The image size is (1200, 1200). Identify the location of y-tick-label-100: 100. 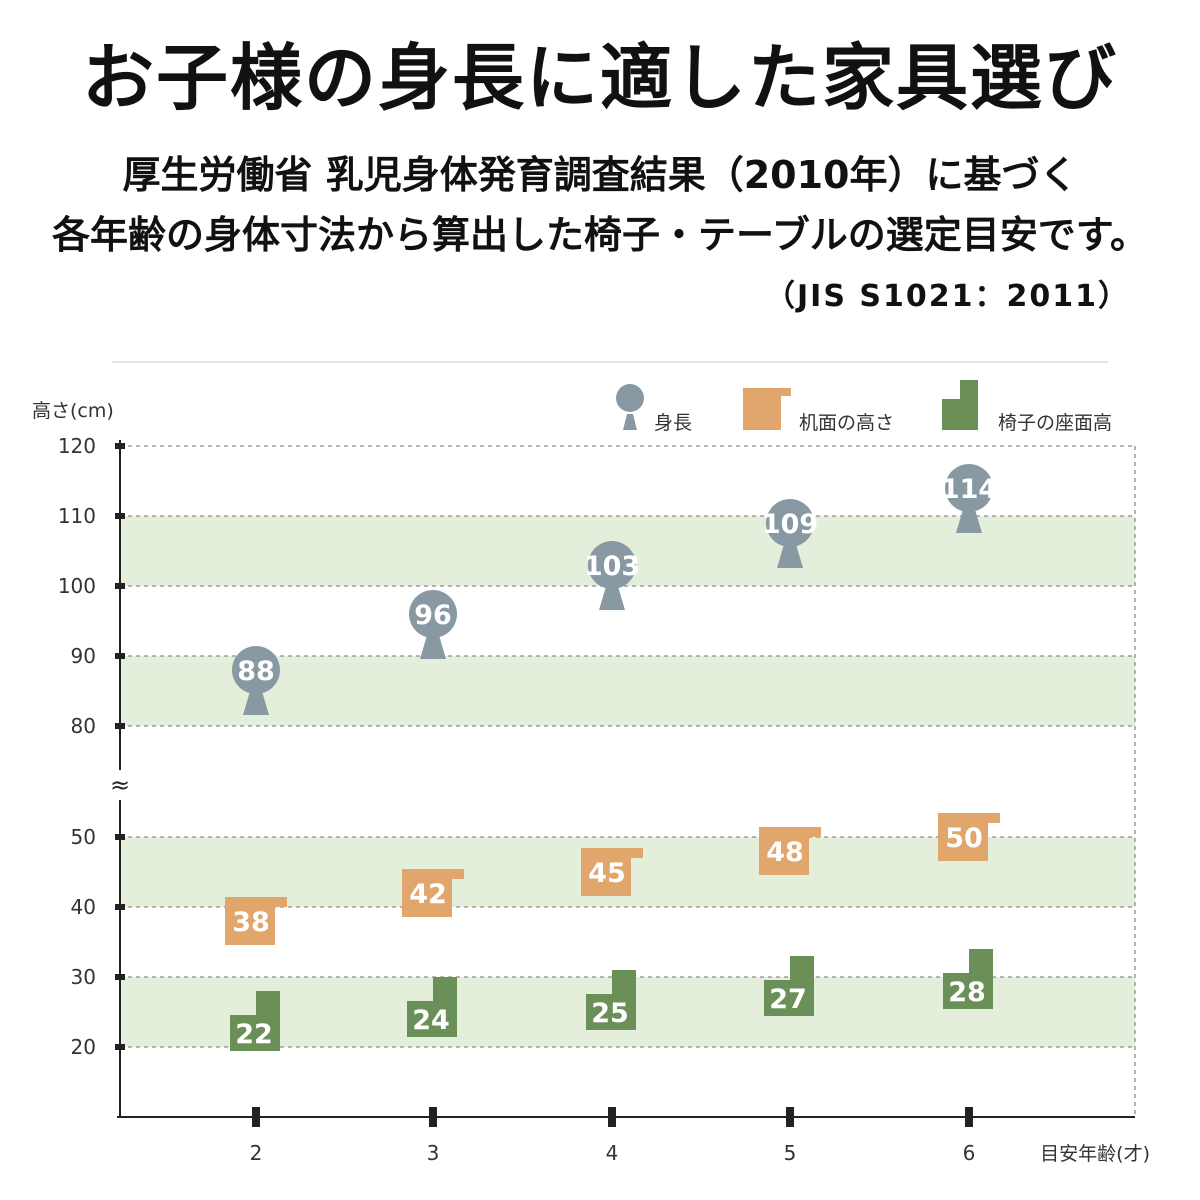
(77, 586).